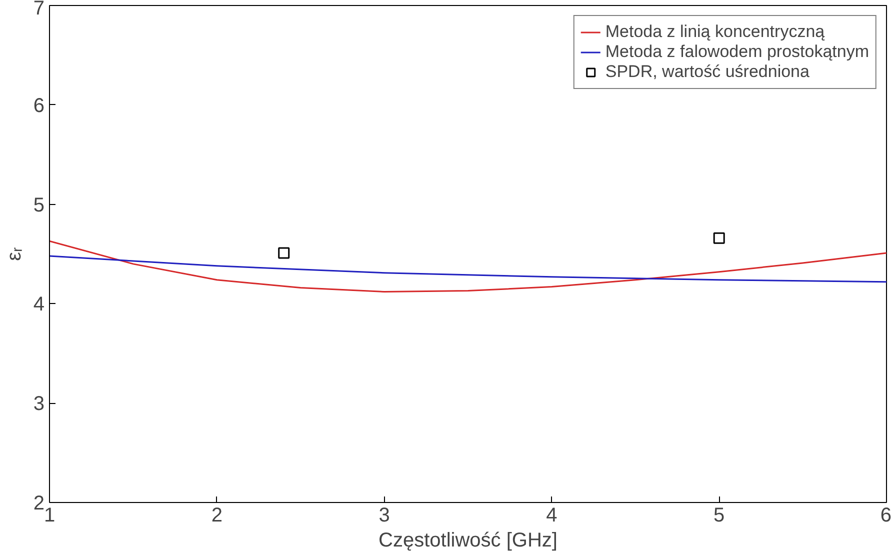 The image size is (891, 554). I want to click on y-tick-label: 6, so click(38, 105).